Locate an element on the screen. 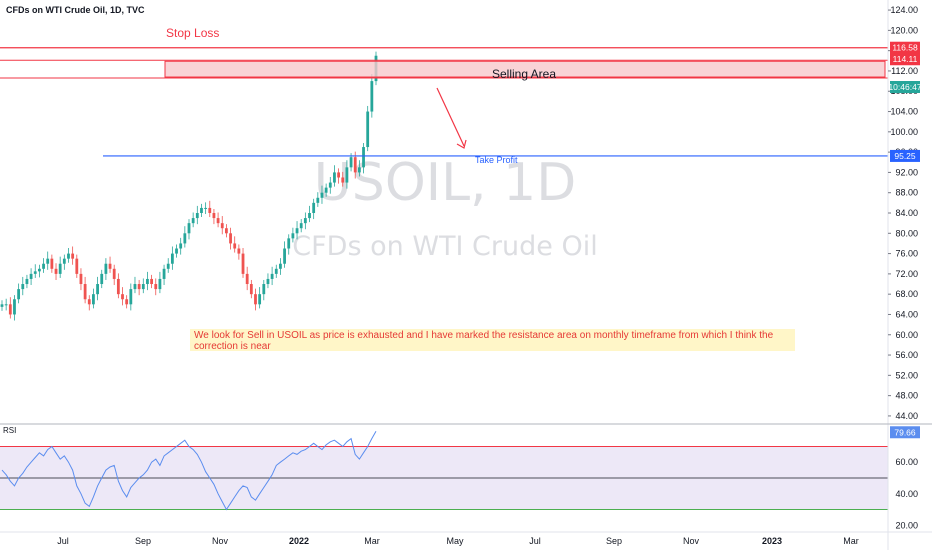  price-tick-label: 64.00 is located at coordinates (906, 314).